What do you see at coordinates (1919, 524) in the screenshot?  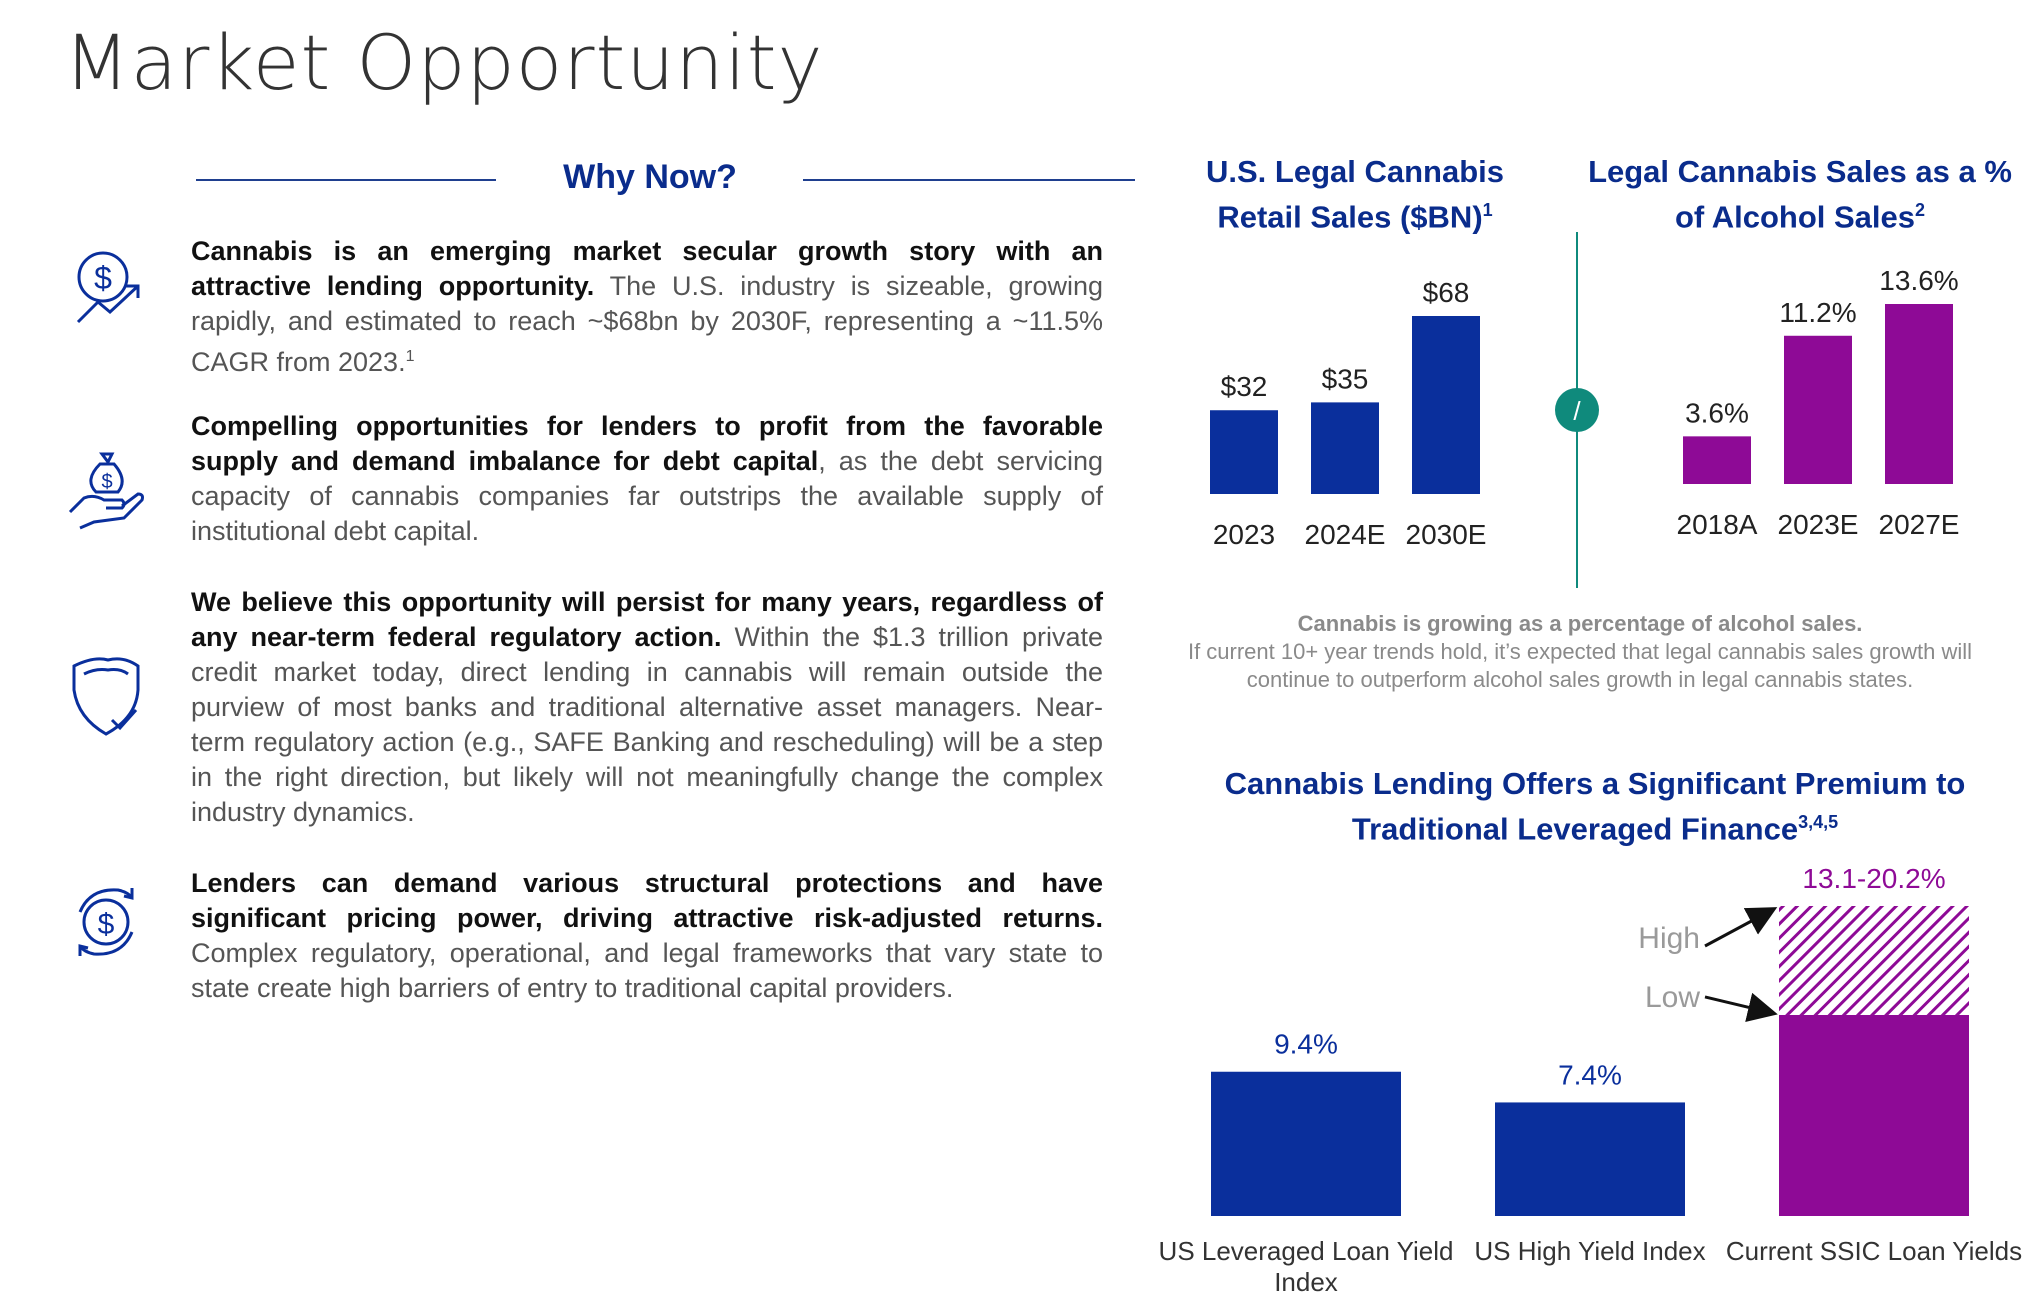 I see `chart-2-category-label-3: 2027E` at bounding box center [1919, 524].